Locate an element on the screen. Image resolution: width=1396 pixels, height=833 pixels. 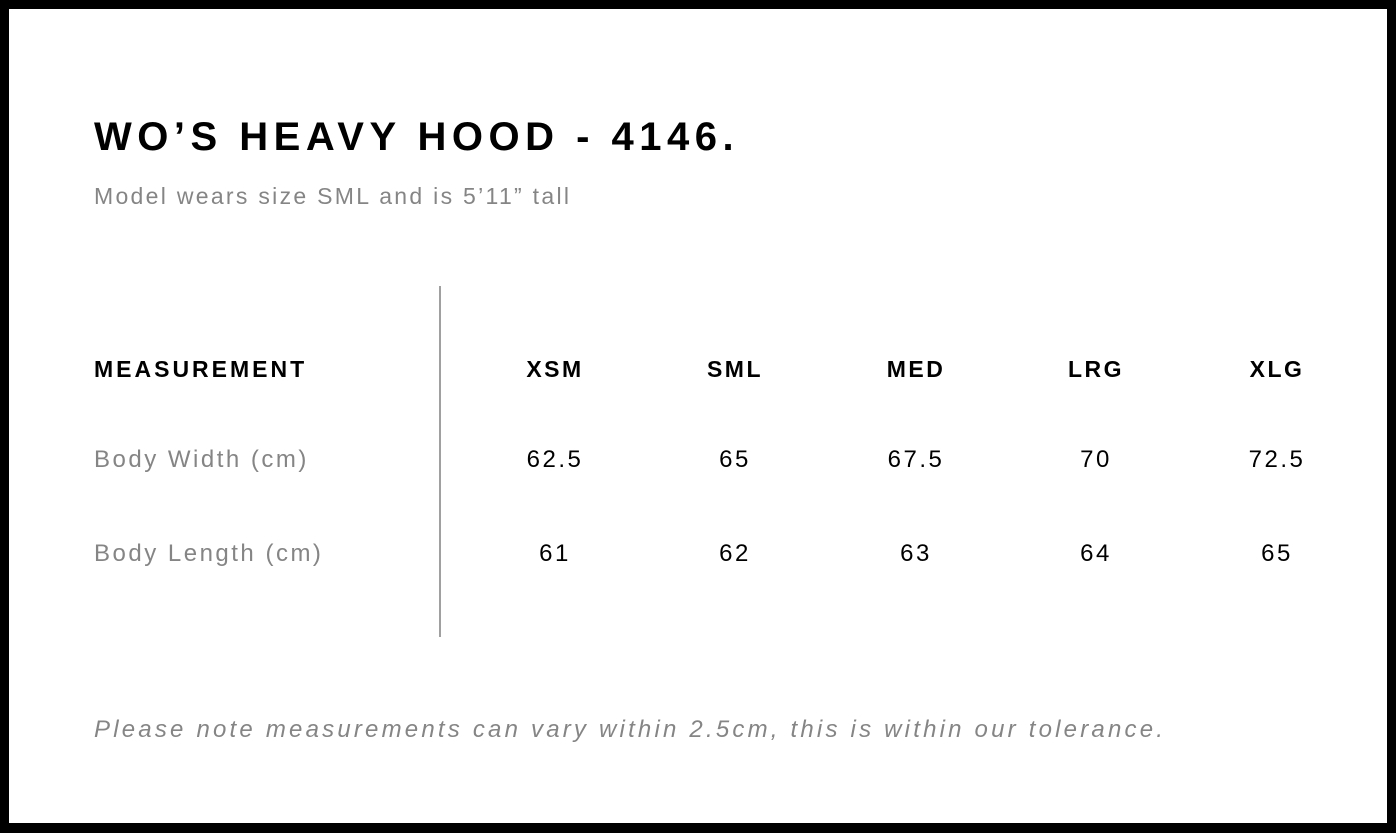
subtitle: Model wears size SML and is 5’11” tall is located at coordinates (333, 196).